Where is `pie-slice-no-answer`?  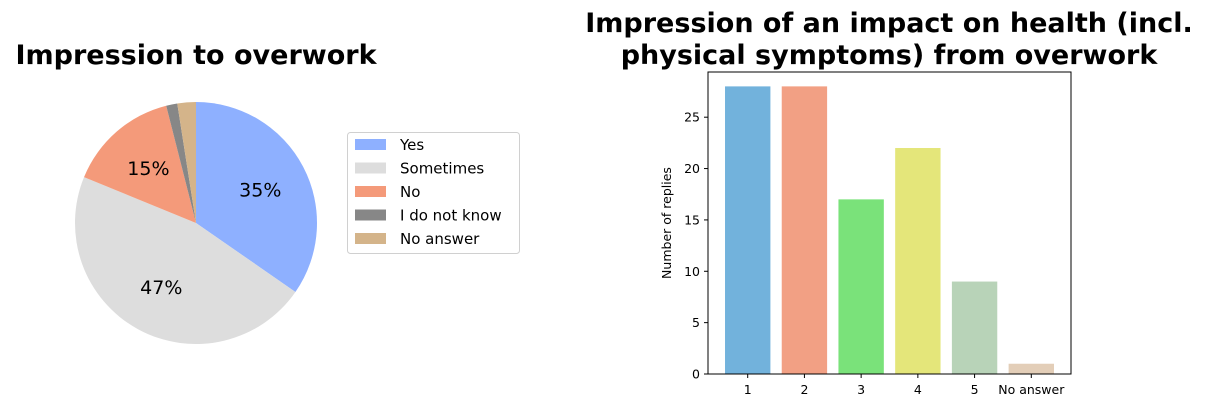 pie-slice-no-answer is located at coordinates (186, 162).